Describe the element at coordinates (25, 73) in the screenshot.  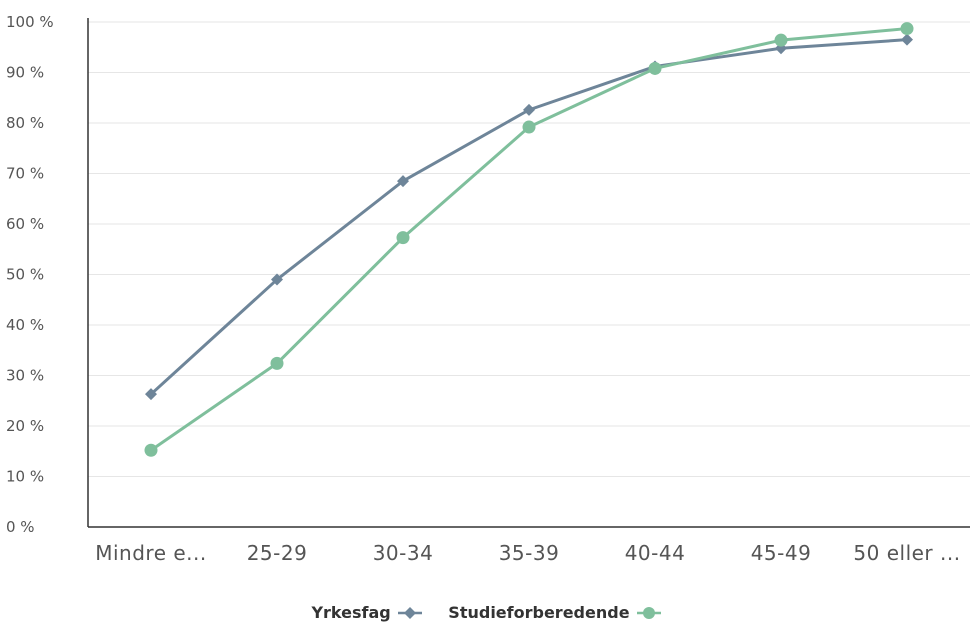
I see `y-tick-label: 90 %` at that location.